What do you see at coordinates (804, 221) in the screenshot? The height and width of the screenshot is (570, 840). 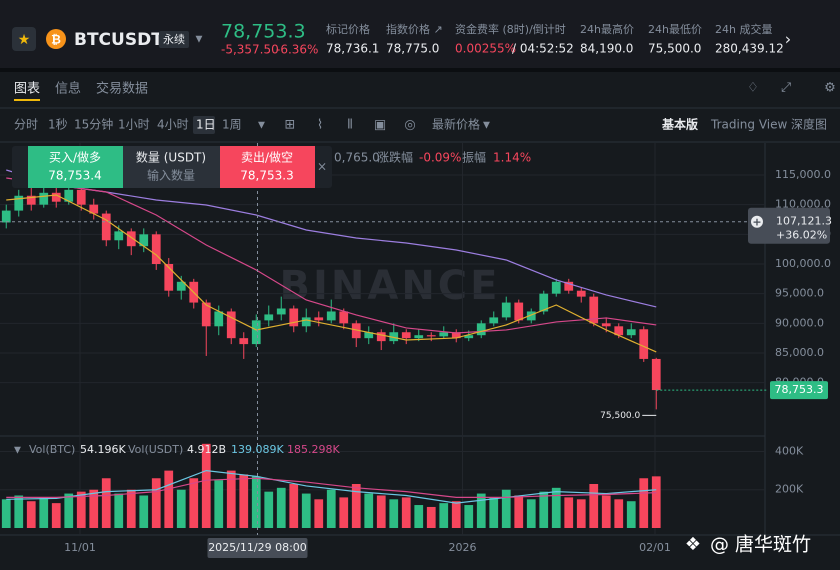 I see `crosshair-y-label: 107,121.3` at bounding box center [804, 221].